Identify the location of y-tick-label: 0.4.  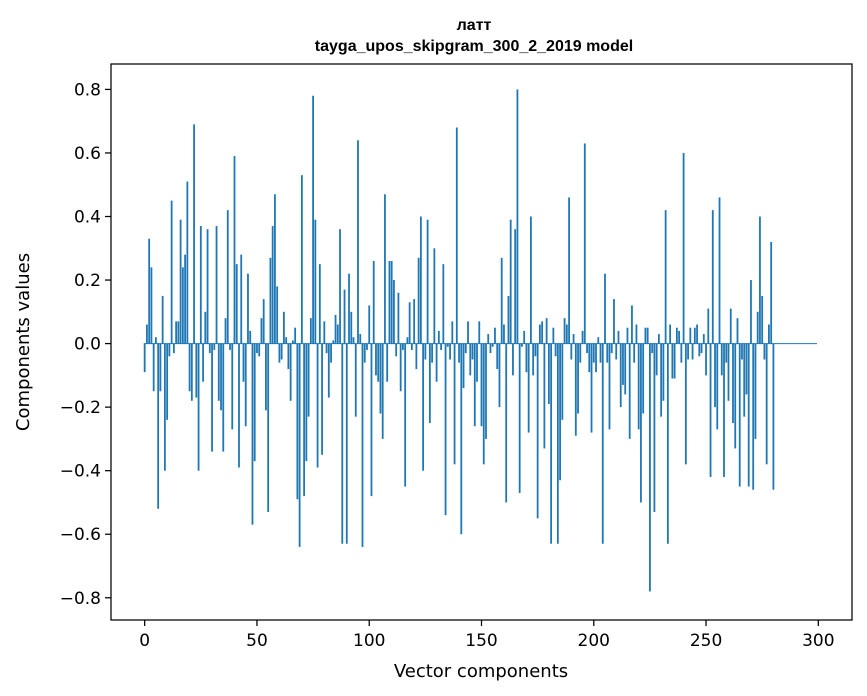
(87, 218).